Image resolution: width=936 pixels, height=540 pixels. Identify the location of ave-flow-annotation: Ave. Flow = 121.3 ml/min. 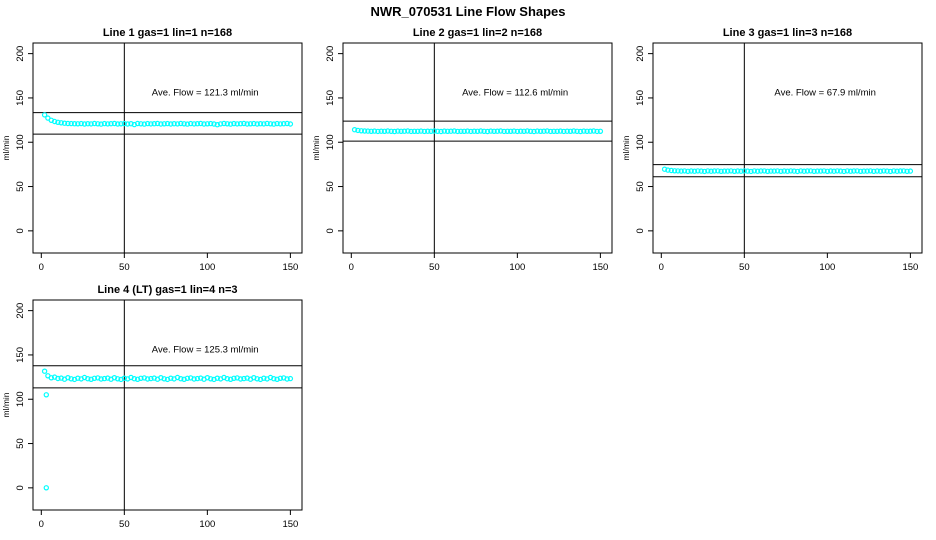
(205, 93).